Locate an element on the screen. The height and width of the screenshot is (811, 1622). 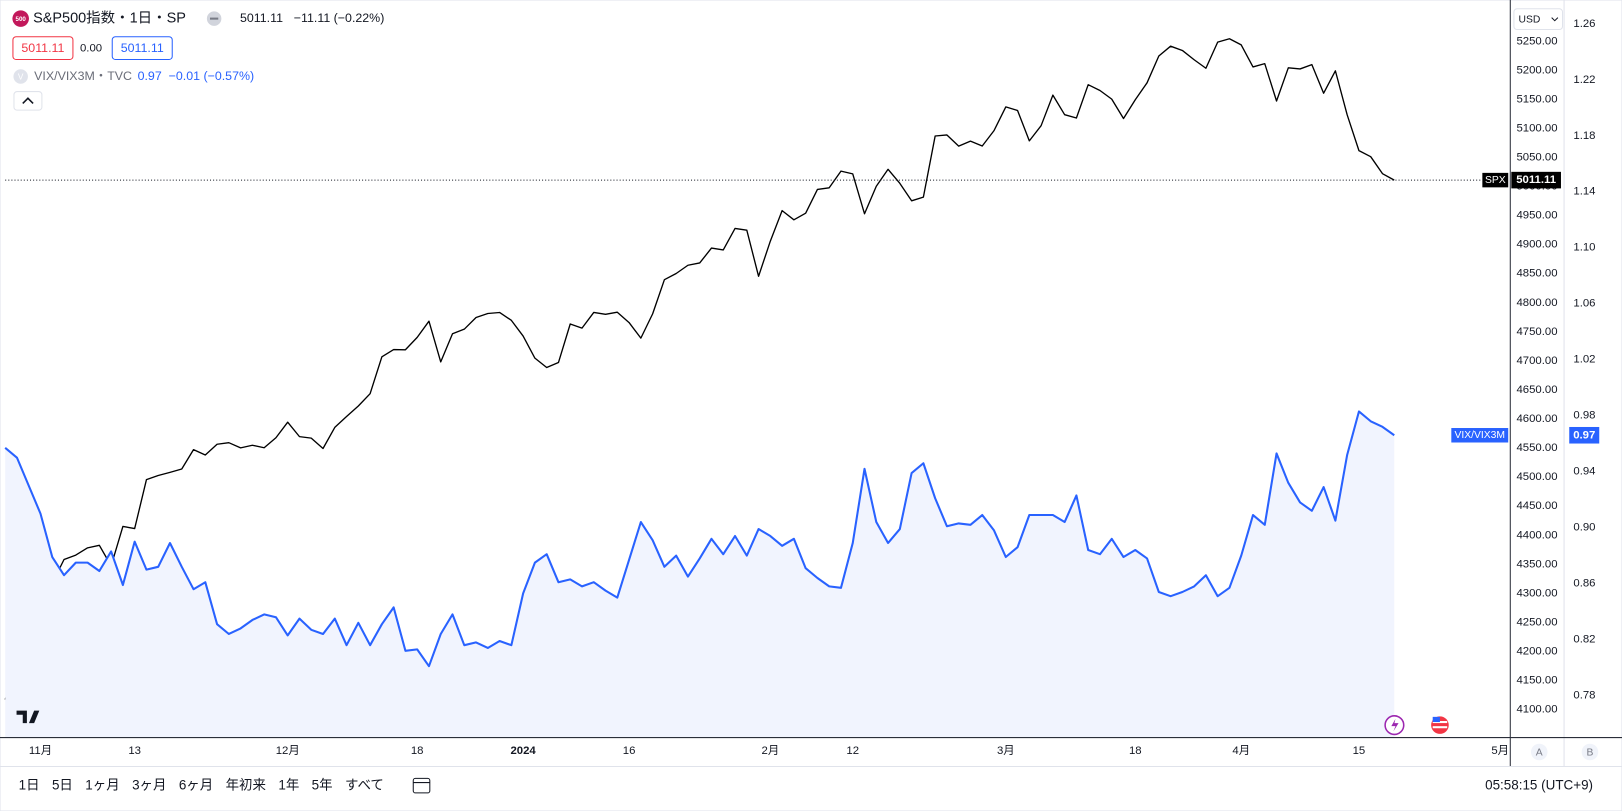
range-button: 5日 is located at coordinates (62, 785).